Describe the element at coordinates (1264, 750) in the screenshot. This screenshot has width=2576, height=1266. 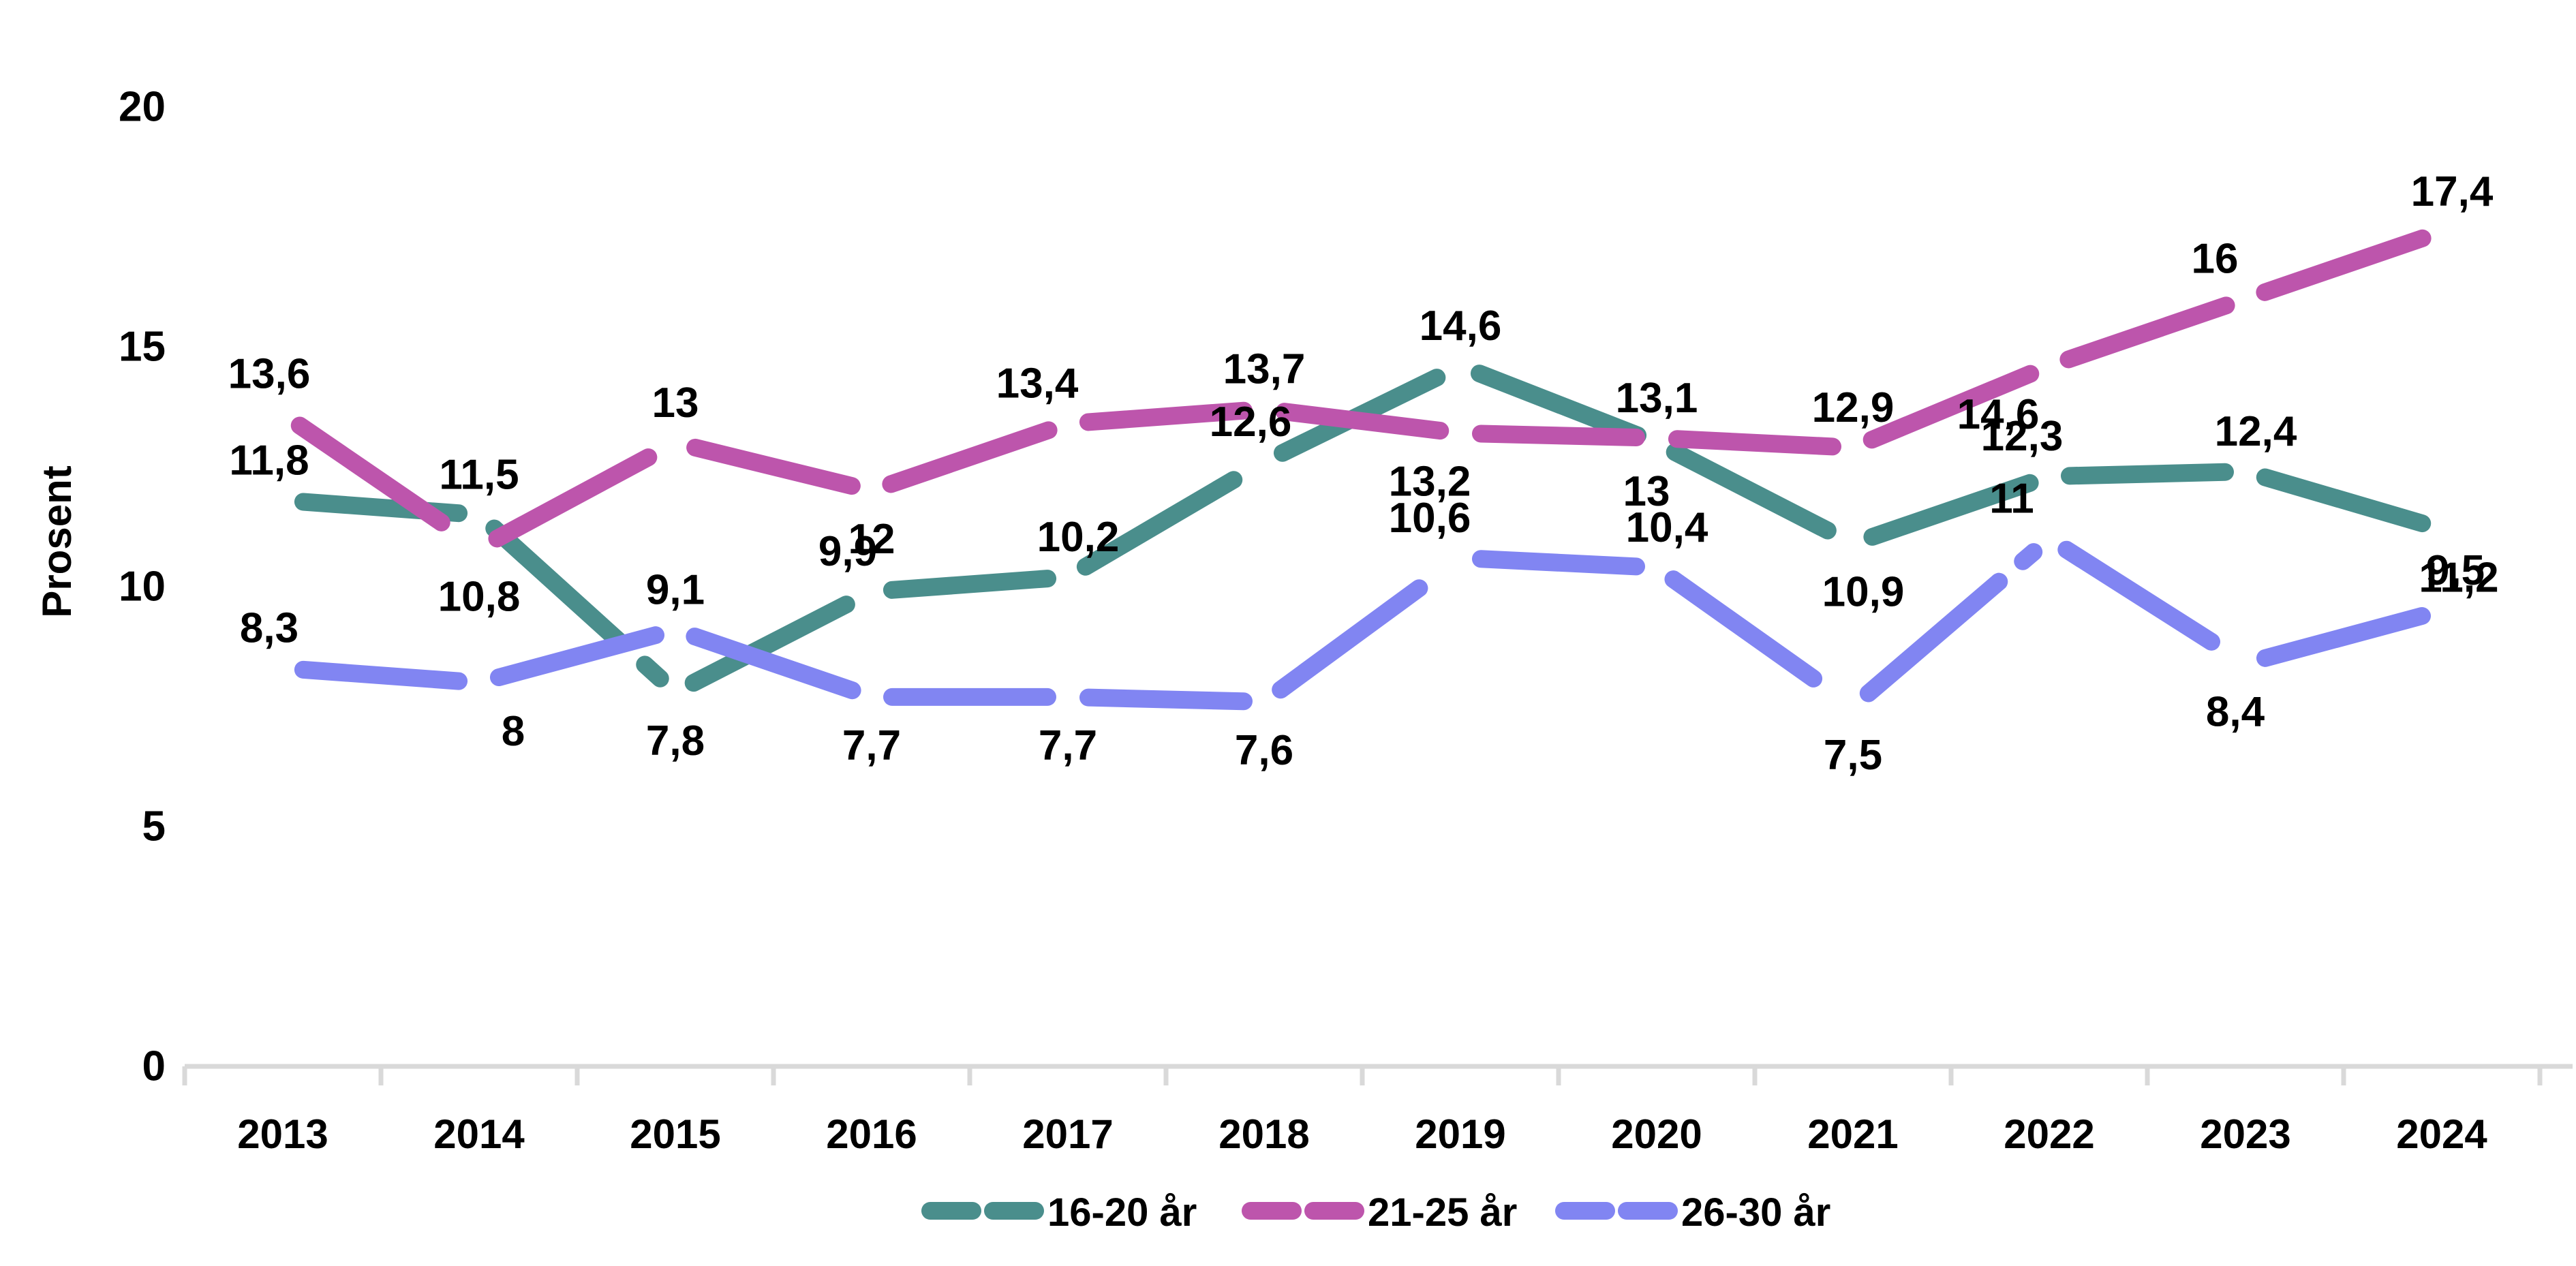
I see `data-label: 7,6` at that location.